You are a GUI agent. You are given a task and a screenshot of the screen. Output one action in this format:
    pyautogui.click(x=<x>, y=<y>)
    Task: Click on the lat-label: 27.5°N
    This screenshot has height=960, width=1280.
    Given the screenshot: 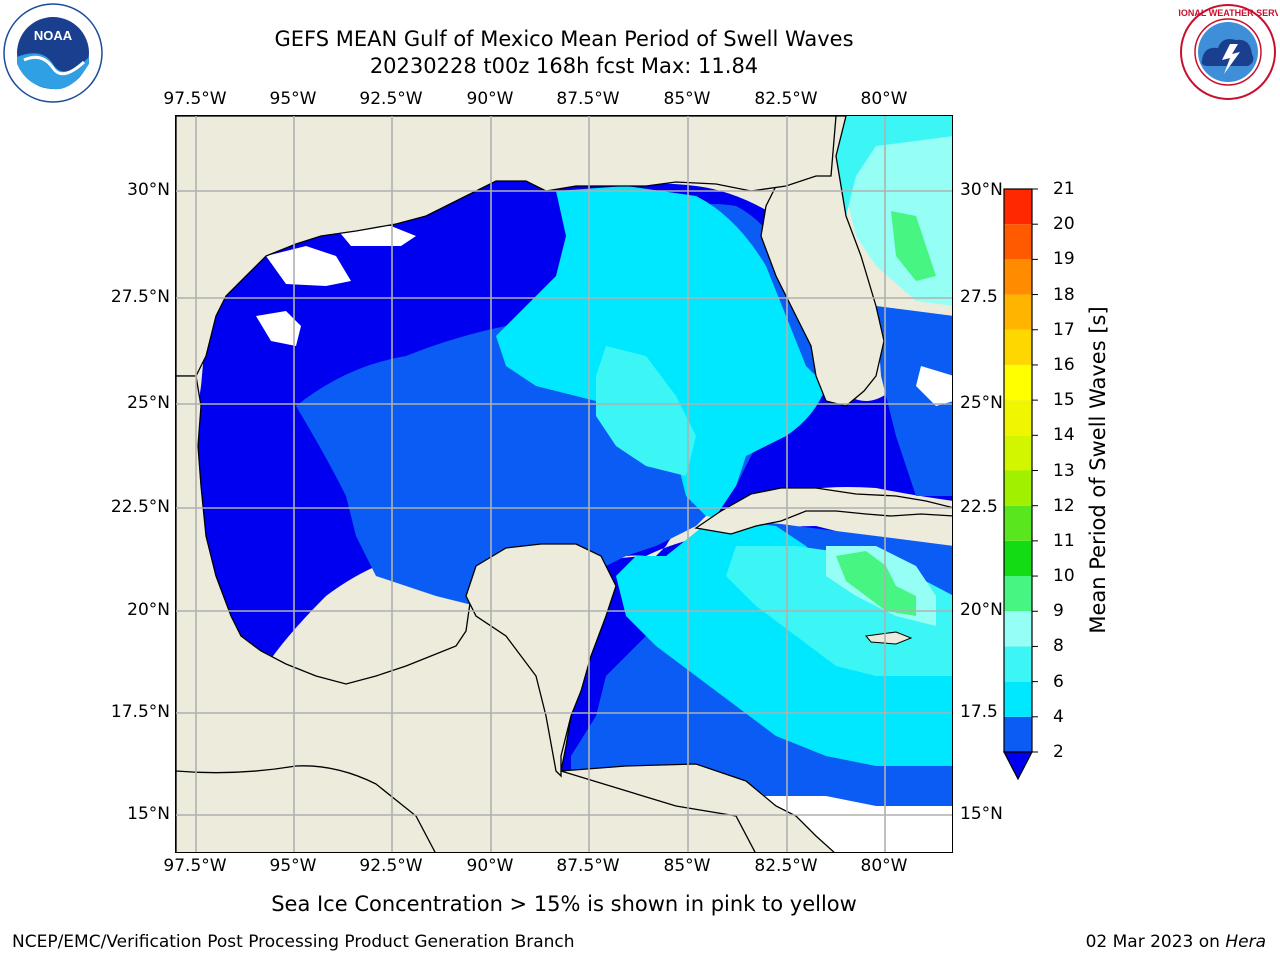 What is the action you would take?
    pyautogui.click(x=140, y=297)
    